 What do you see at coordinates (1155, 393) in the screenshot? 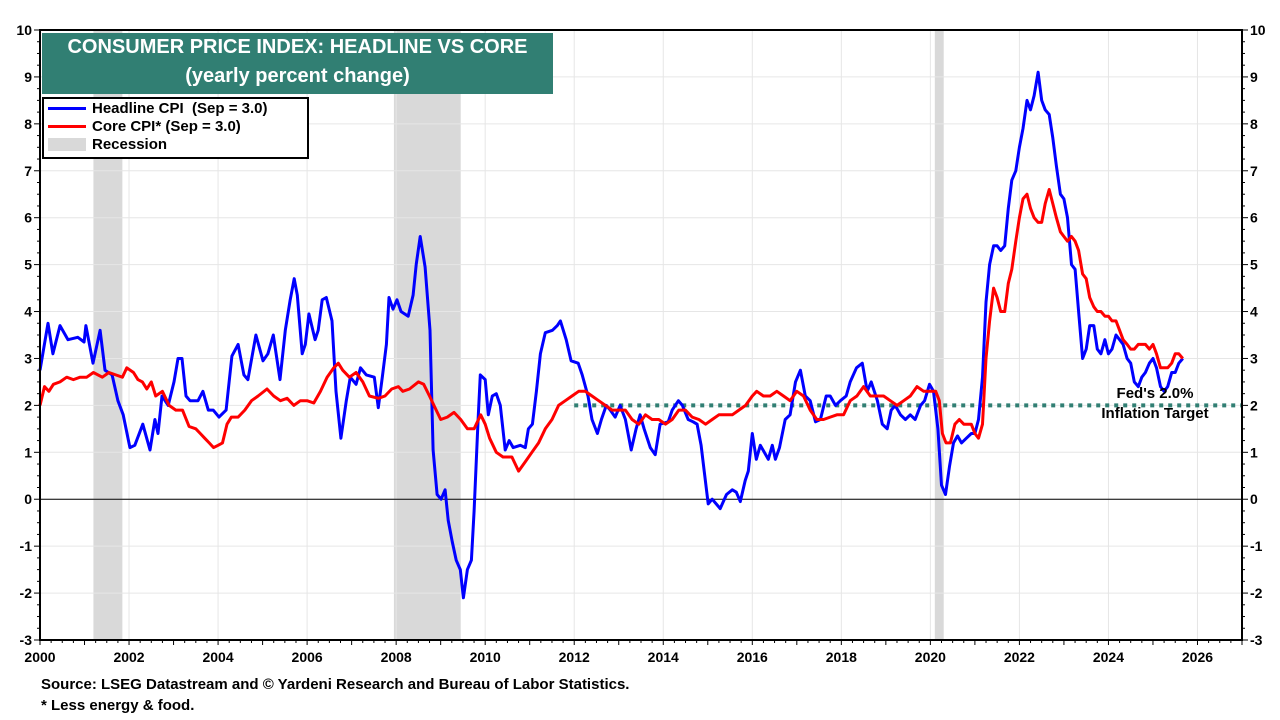
I see `fed-target-label-1: Fed's 2.0%` at bounding box center [1155, 393].